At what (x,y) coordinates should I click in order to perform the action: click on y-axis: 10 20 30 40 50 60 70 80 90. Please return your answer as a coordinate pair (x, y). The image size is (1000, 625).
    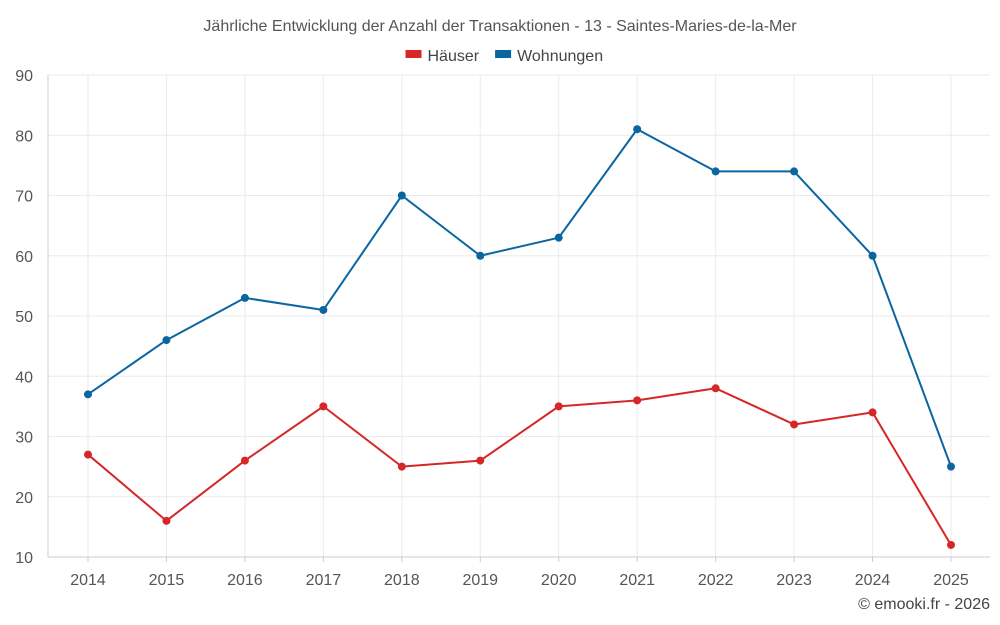
    Looking at the image, I should click on (32, 317).